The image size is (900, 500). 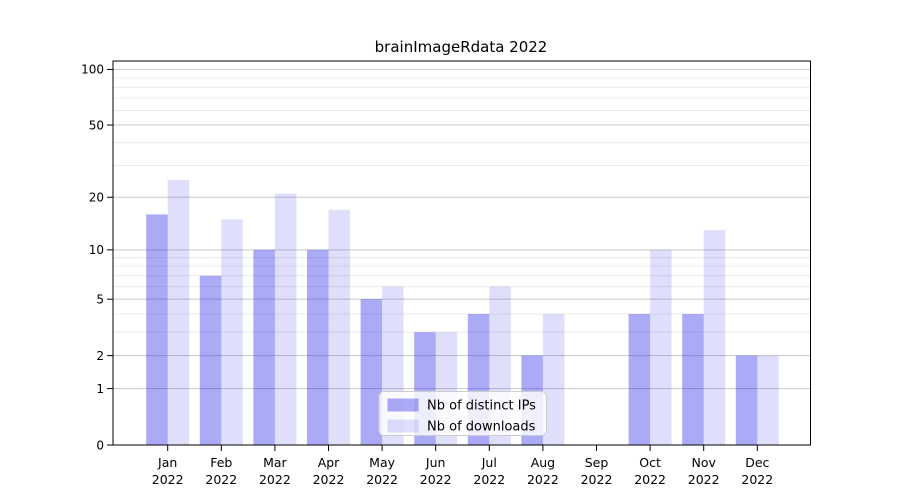 What do you see at coordinates (329, 479) in the screenshot?
I see `x-tick-label-apr-year: 2022` at bounding box center [329, 479].